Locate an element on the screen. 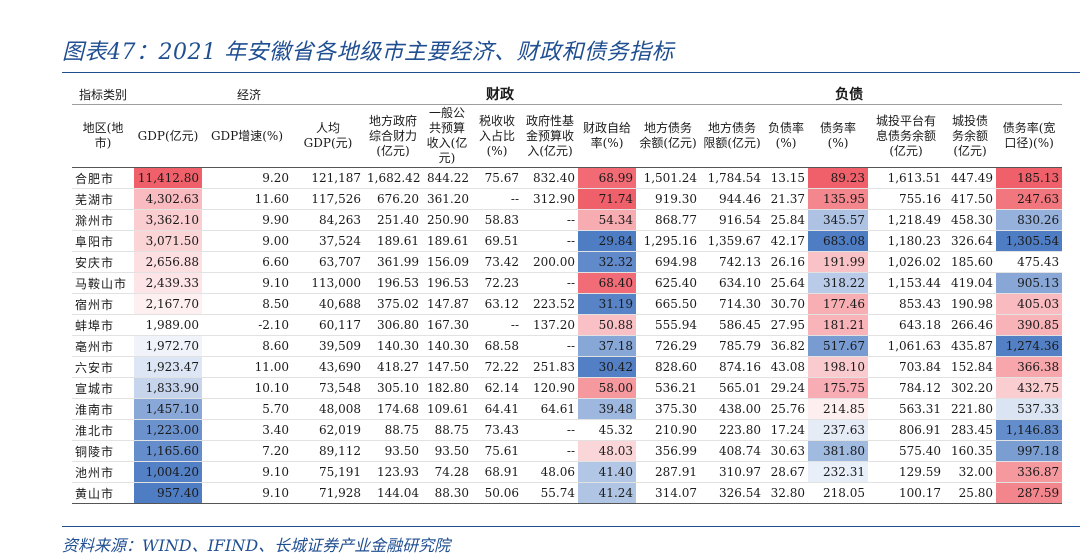  value-cell: 71.74 is located at coordinates (607, 199).